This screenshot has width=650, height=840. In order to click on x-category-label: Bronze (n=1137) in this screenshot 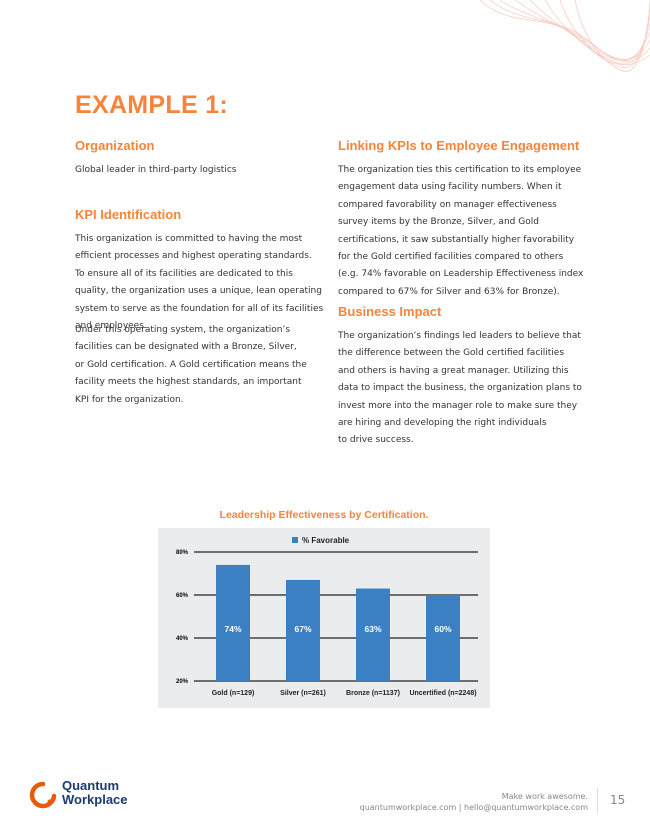, I will do `click(373, 693)`.